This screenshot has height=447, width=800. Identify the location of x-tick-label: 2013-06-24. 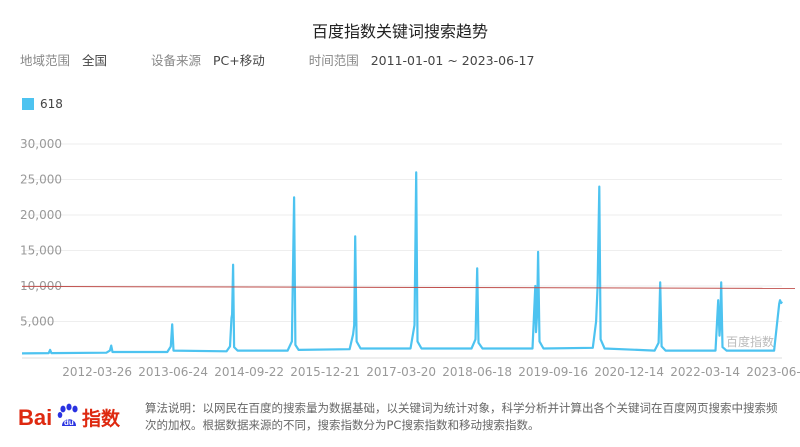
(173, 372).